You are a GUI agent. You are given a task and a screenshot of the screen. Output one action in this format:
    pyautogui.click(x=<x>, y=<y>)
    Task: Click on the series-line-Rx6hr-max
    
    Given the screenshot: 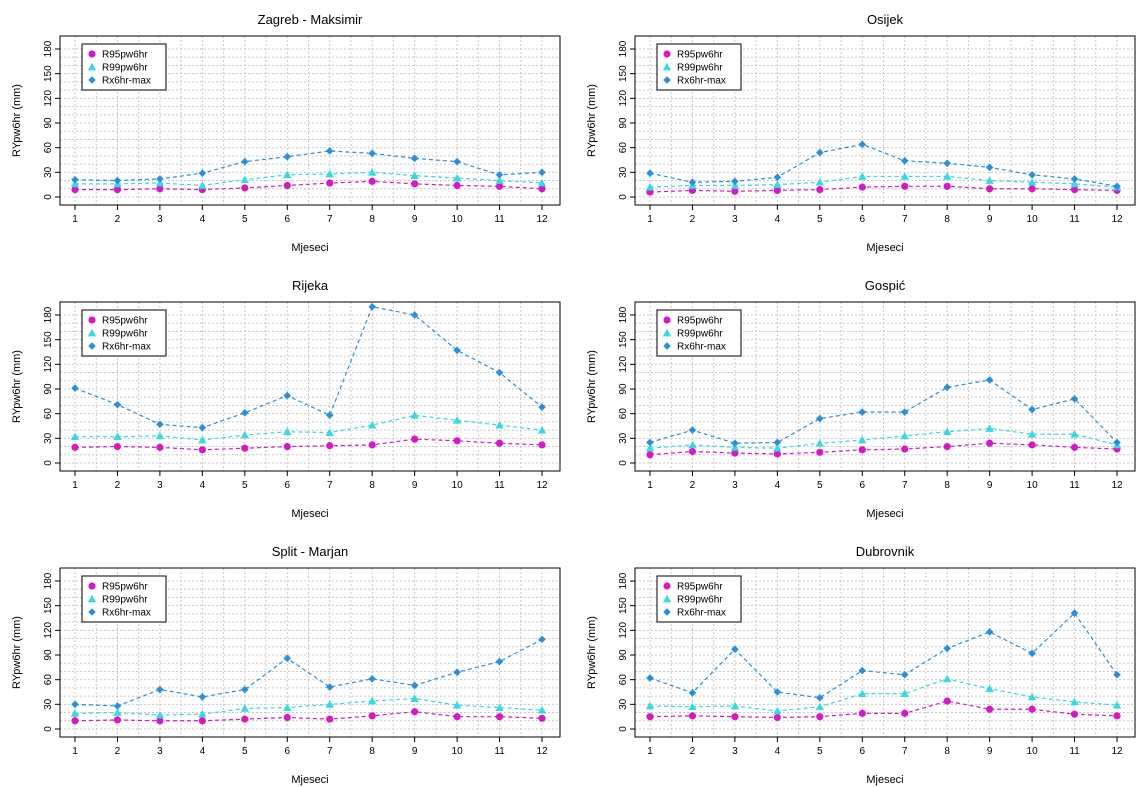 What is the action you would take?
    pyautogui.click(x=883, y=411)
    